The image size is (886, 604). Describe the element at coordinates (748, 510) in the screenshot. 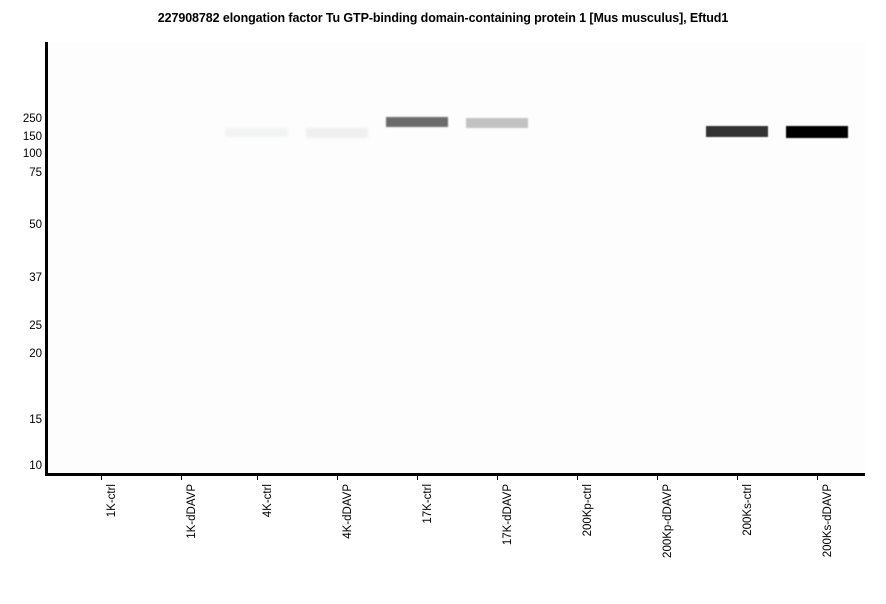

I see `x-tick-label-200ks-ctrl: 200Ks-ctrl` at that location.